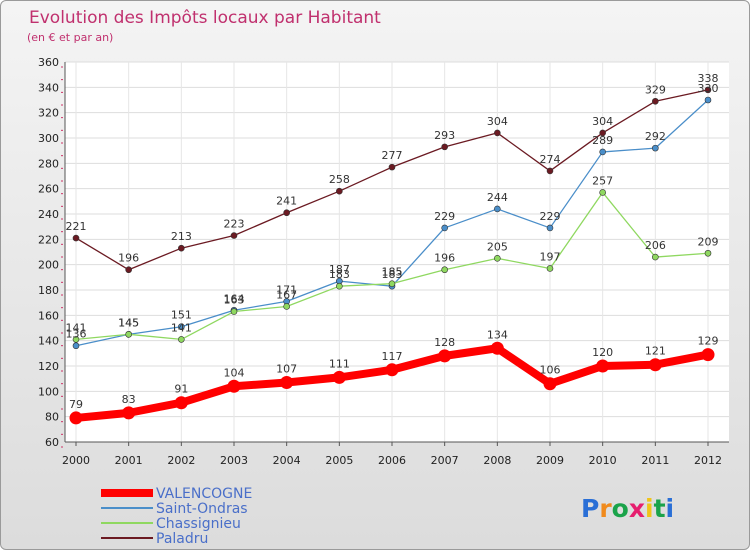 The height and width of the screenshot is (550, 750). Describe the element at coordinates (48, 366) in the screenshot. I see `y-tick-label: 120` at that location.